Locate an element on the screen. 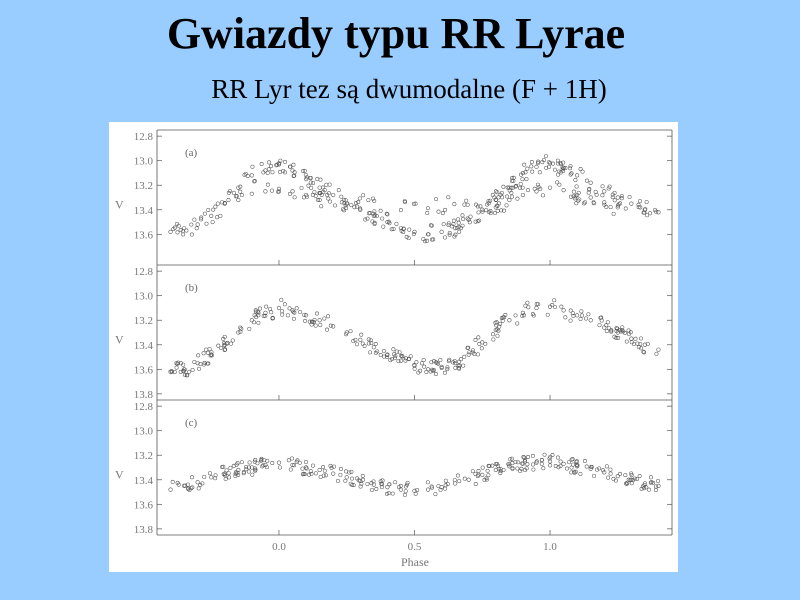 The image size is (800, 600). y-tick-label: 13.8 is located at coordinates (144, 530).